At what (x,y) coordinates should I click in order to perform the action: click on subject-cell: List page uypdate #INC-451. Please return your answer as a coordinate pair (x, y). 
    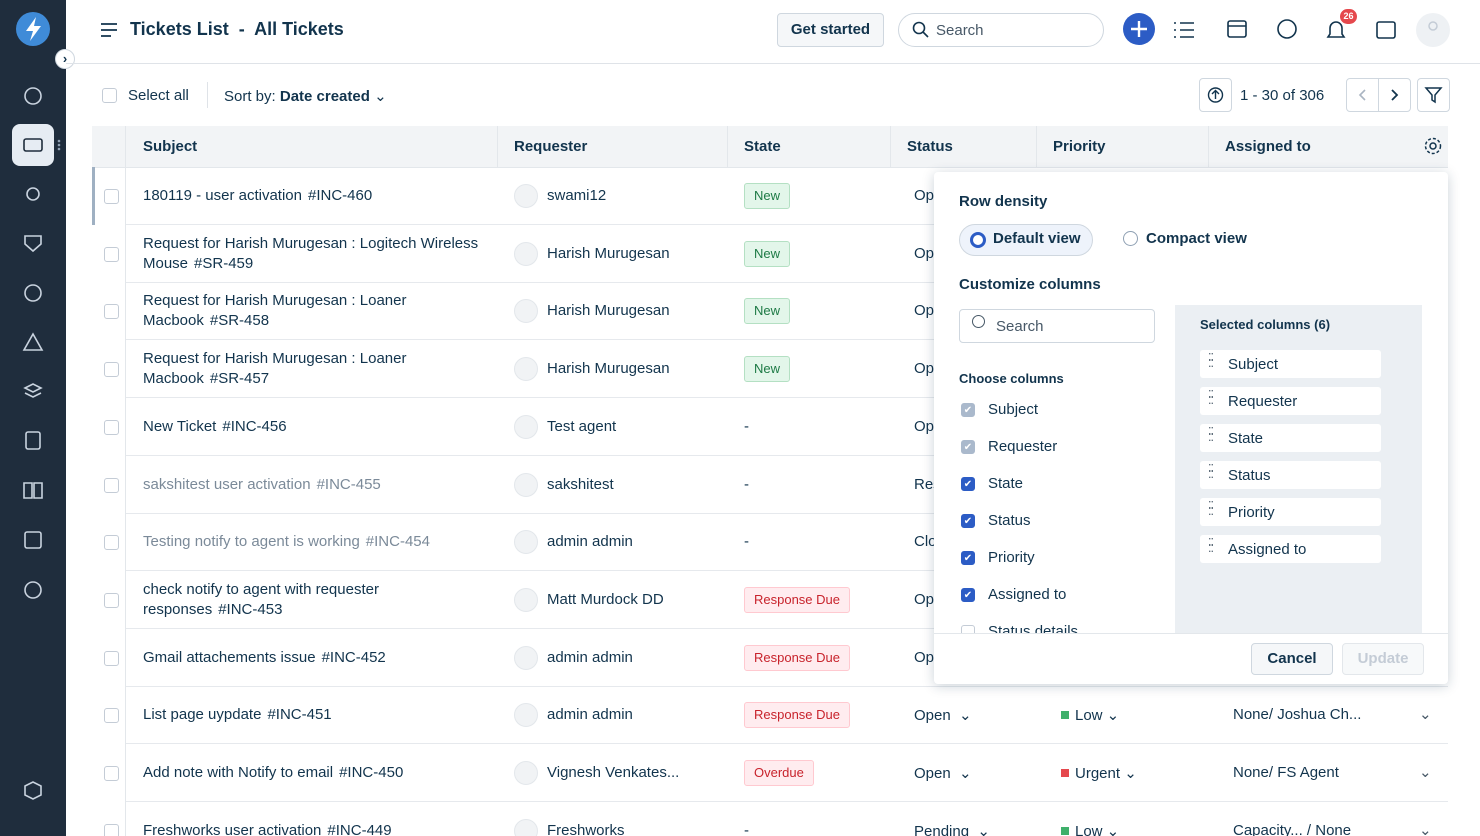
    Looking at the image, I should click on (315, 715).